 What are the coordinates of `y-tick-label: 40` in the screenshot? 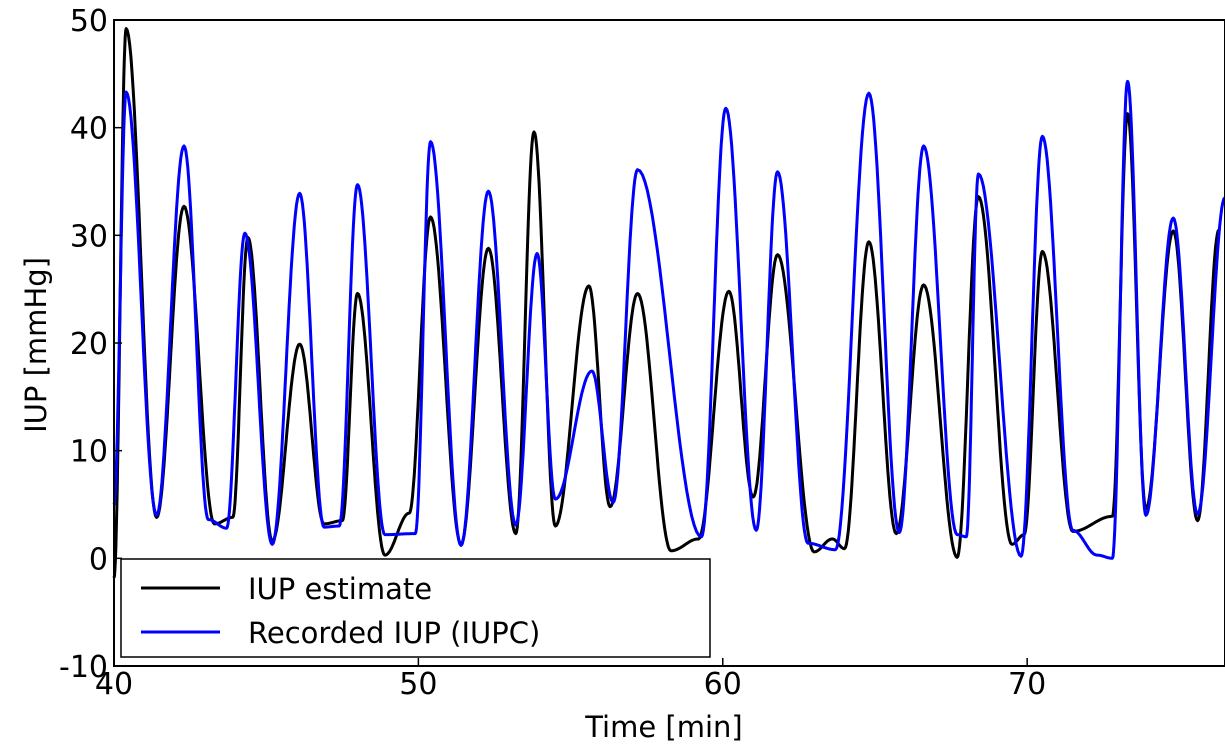 It's located at (89, 129).